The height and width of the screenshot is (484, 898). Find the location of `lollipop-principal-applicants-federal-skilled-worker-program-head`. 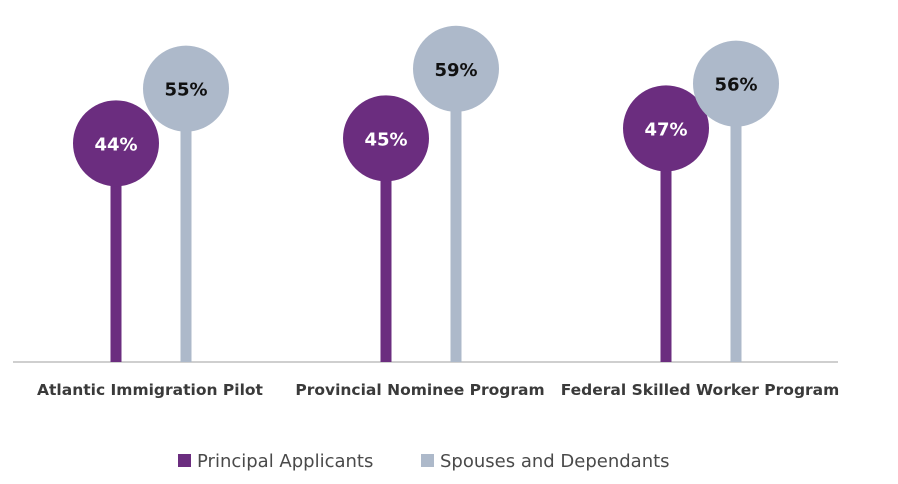

lollipop-principal-applicants-federal-skilled-worker-program-head is located at coordinates (666, 128).